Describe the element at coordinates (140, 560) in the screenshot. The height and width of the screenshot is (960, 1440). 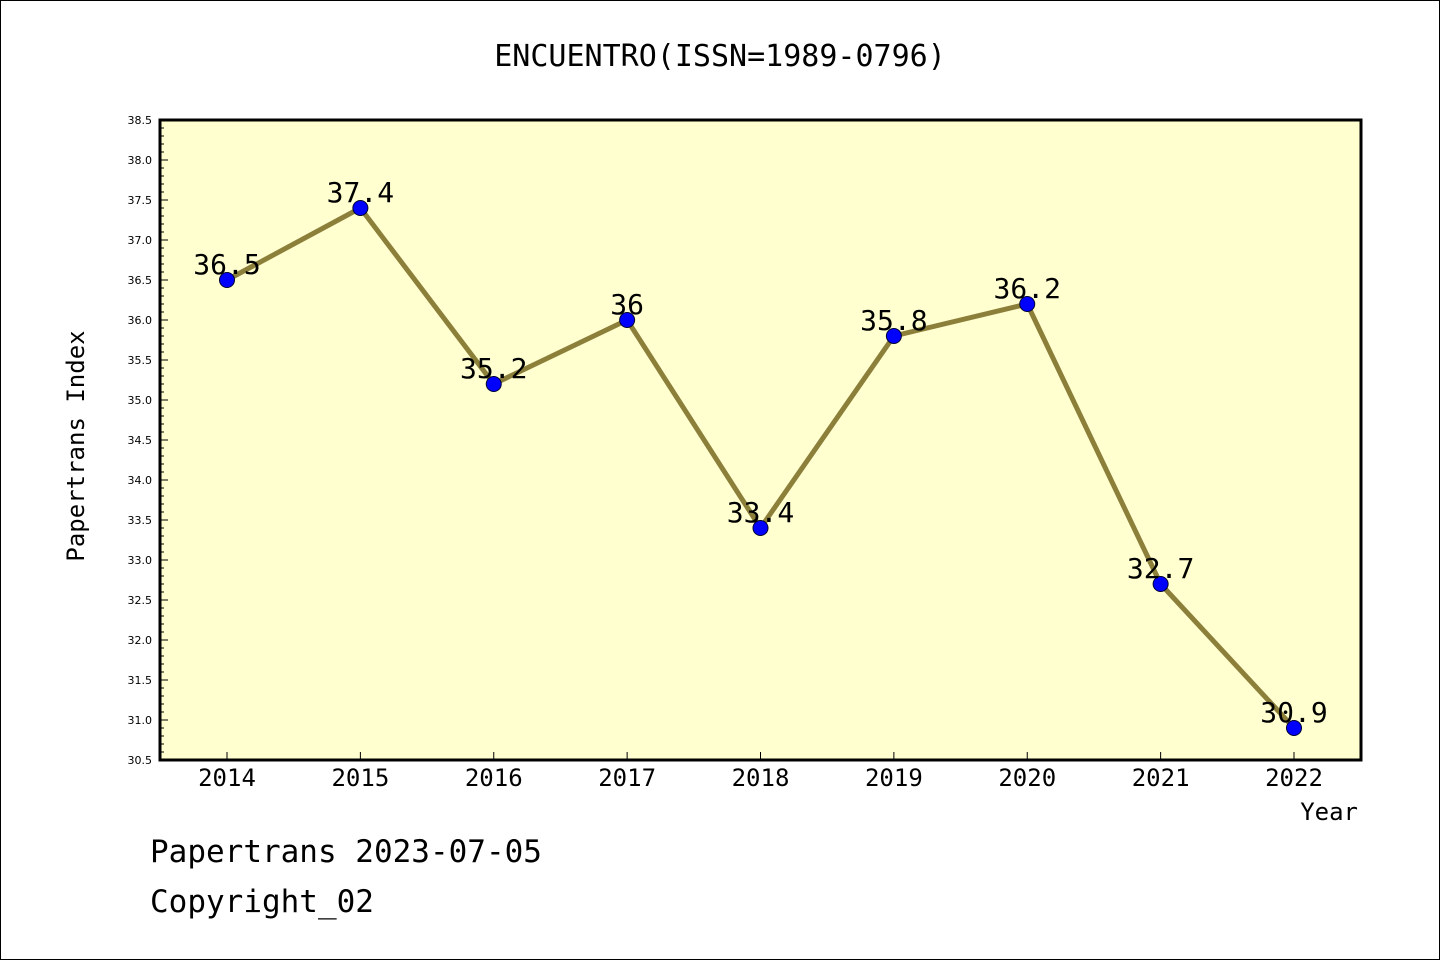
I see `y-tick-label: 33.0` at that location.